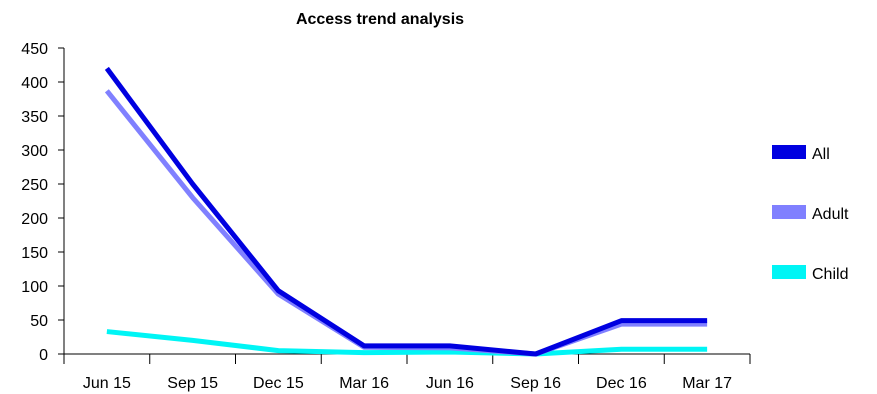  I want to click on y-tick-label: 250, so click(34, 185).